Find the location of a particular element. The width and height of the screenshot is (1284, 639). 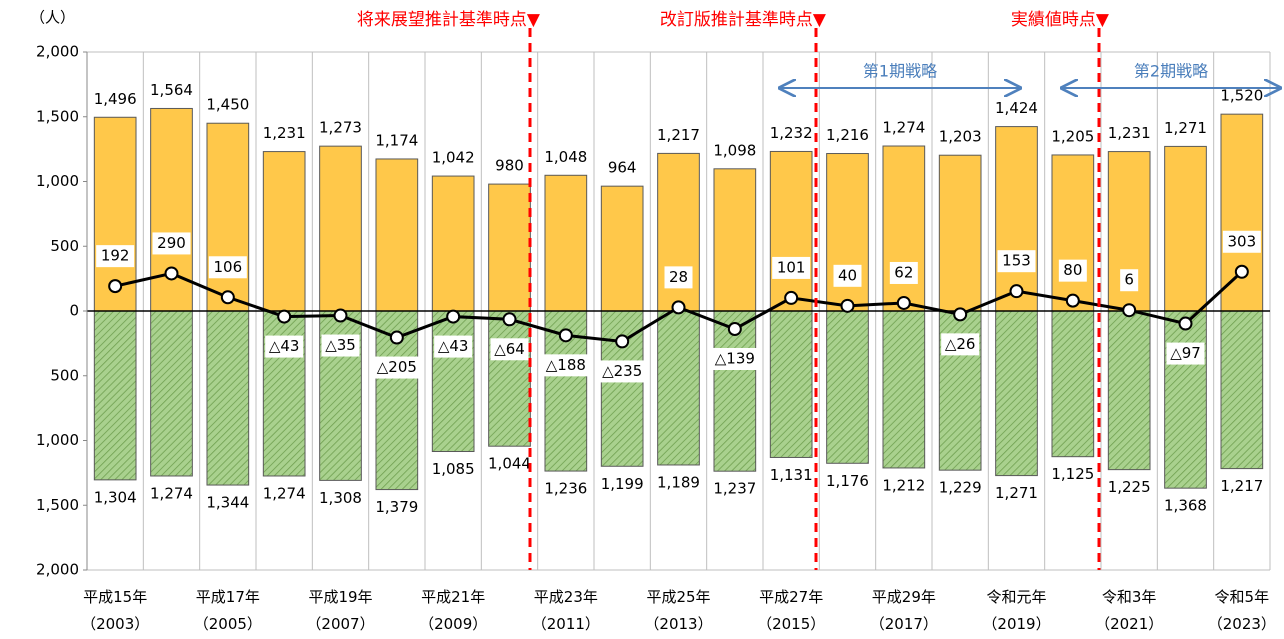

bar-label: 1,131 is located at coordinates (791, 475).